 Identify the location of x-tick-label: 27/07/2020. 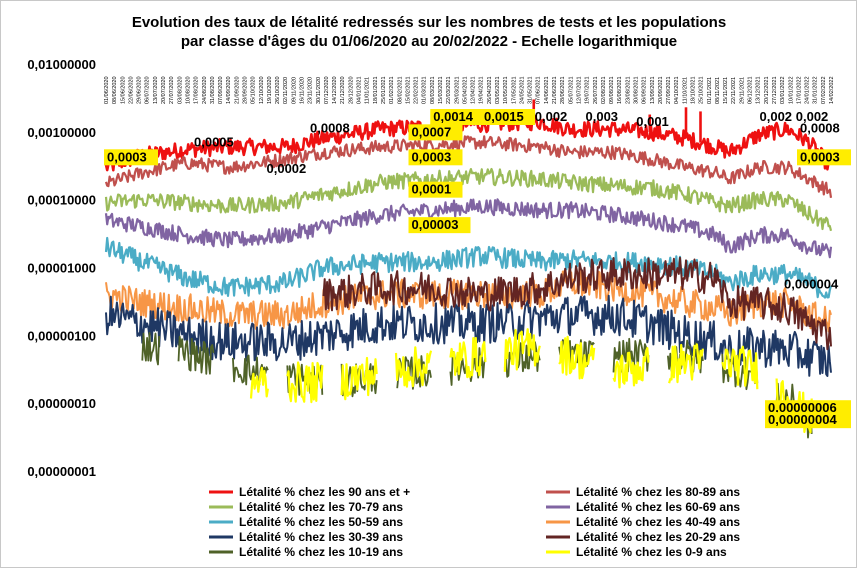
(172, 90).